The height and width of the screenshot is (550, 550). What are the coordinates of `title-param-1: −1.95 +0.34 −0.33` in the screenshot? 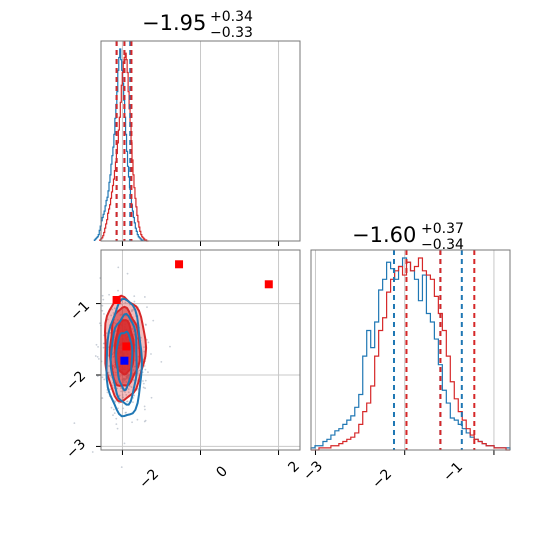 It's located at (197, 25).